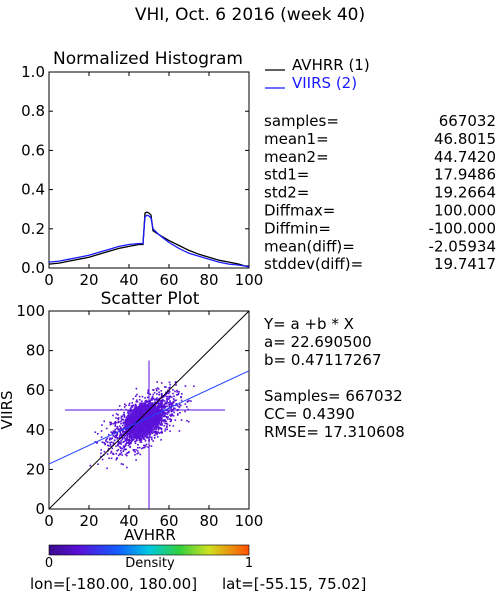 This screenshot has height=600, width=500. What do you see at coordinates (313, 264) in the screenshot?
I see `stat-label: stddev(diff)=` at bounding box center [313, 264].